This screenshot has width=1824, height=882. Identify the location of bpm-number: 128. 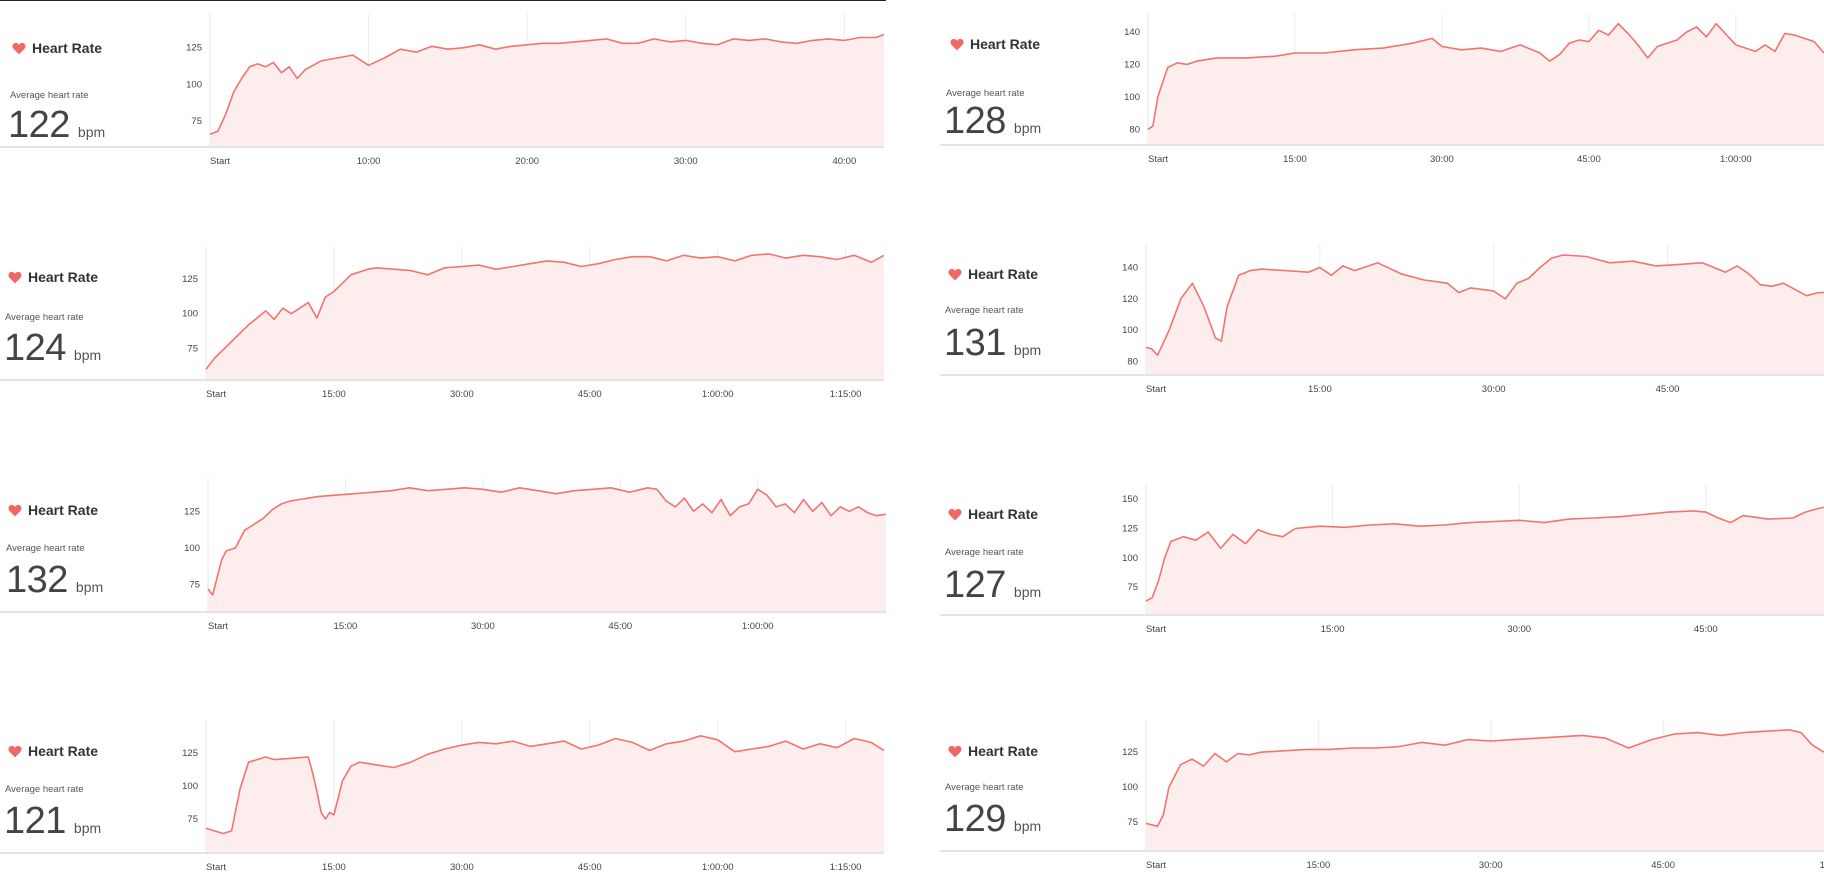
(975, 121).